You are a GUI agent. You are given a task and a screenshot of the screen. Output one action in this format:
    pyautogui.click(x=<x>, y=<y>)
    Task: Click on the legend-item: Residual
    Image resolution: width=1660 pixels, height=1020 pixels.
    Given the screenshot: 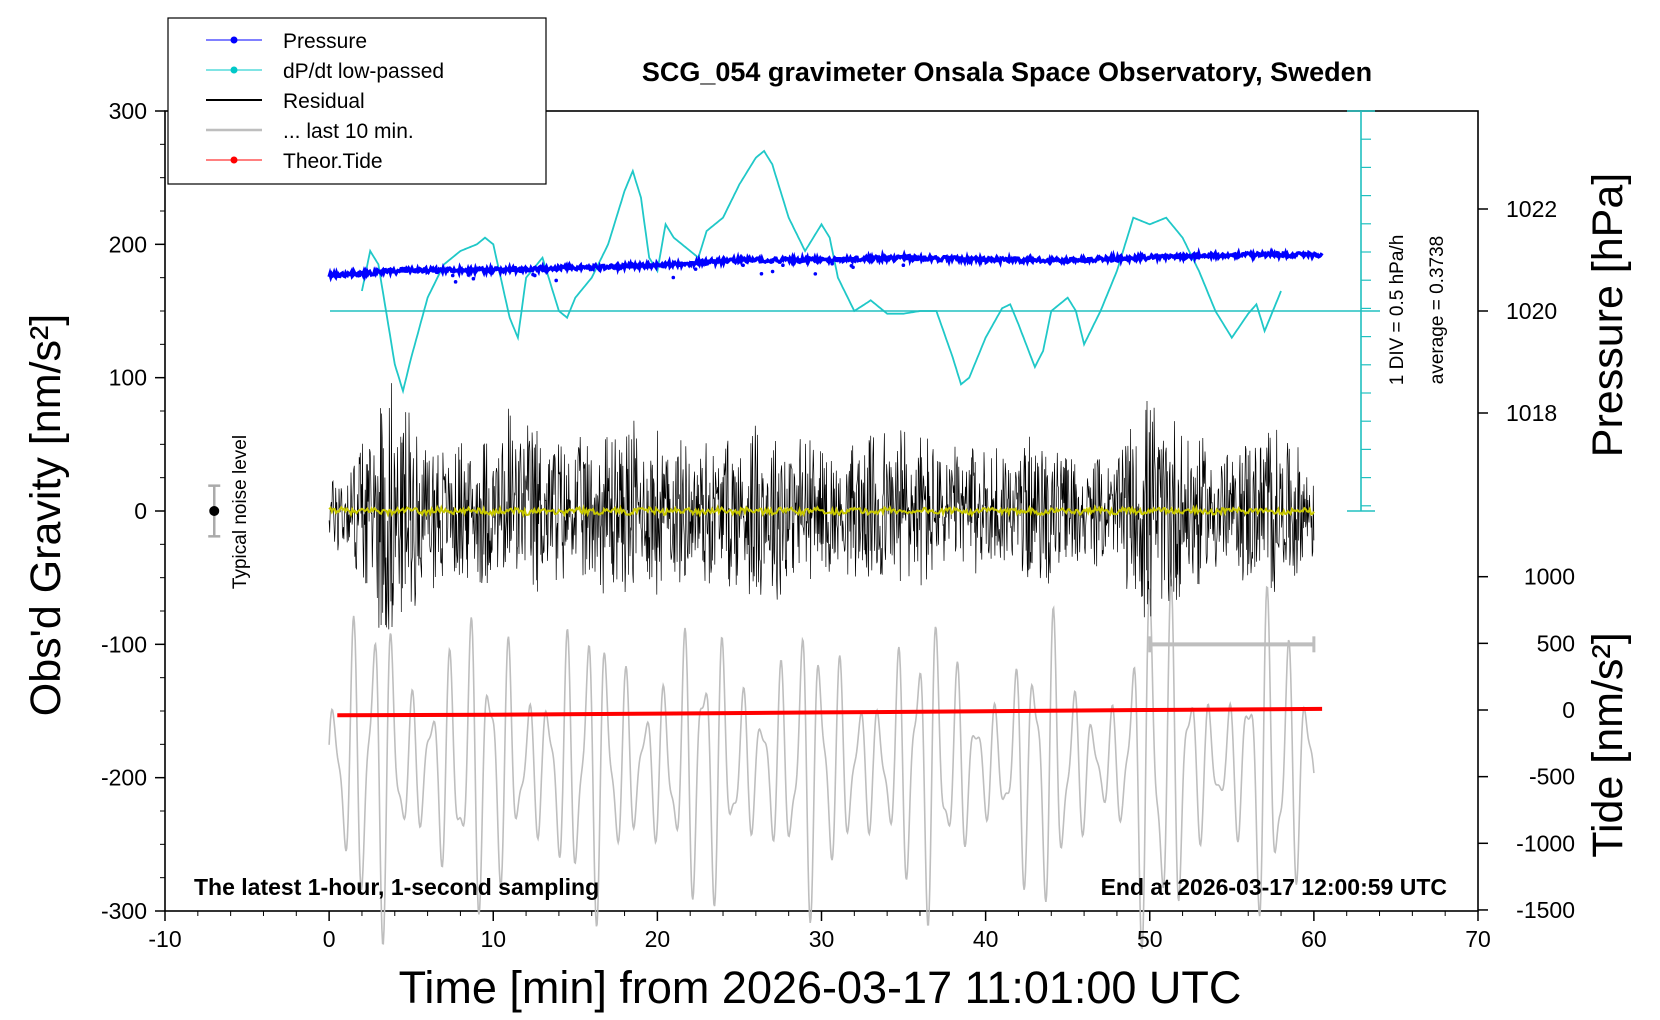 What is the action you would take?
    pyautogui.click(x=285, y=101)
    